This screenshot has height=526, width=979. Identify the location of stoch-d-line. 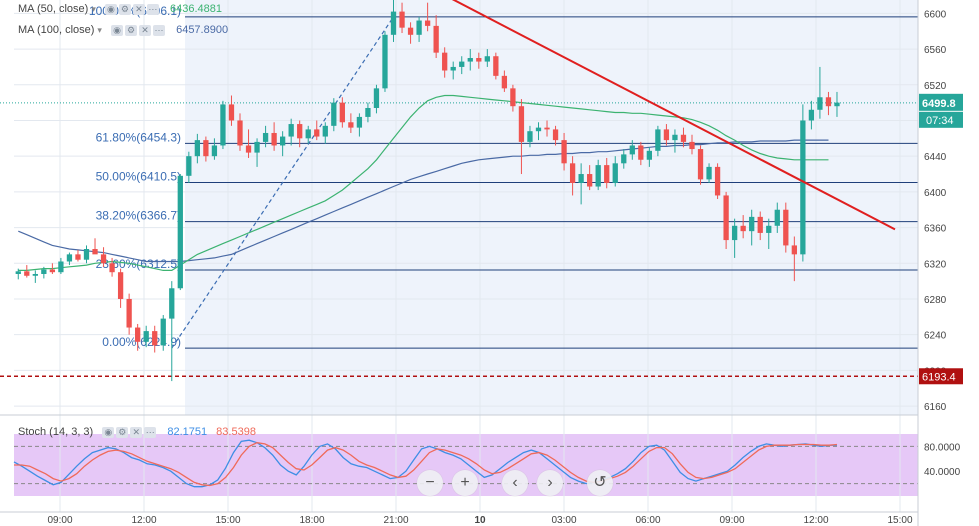
(426, 464).